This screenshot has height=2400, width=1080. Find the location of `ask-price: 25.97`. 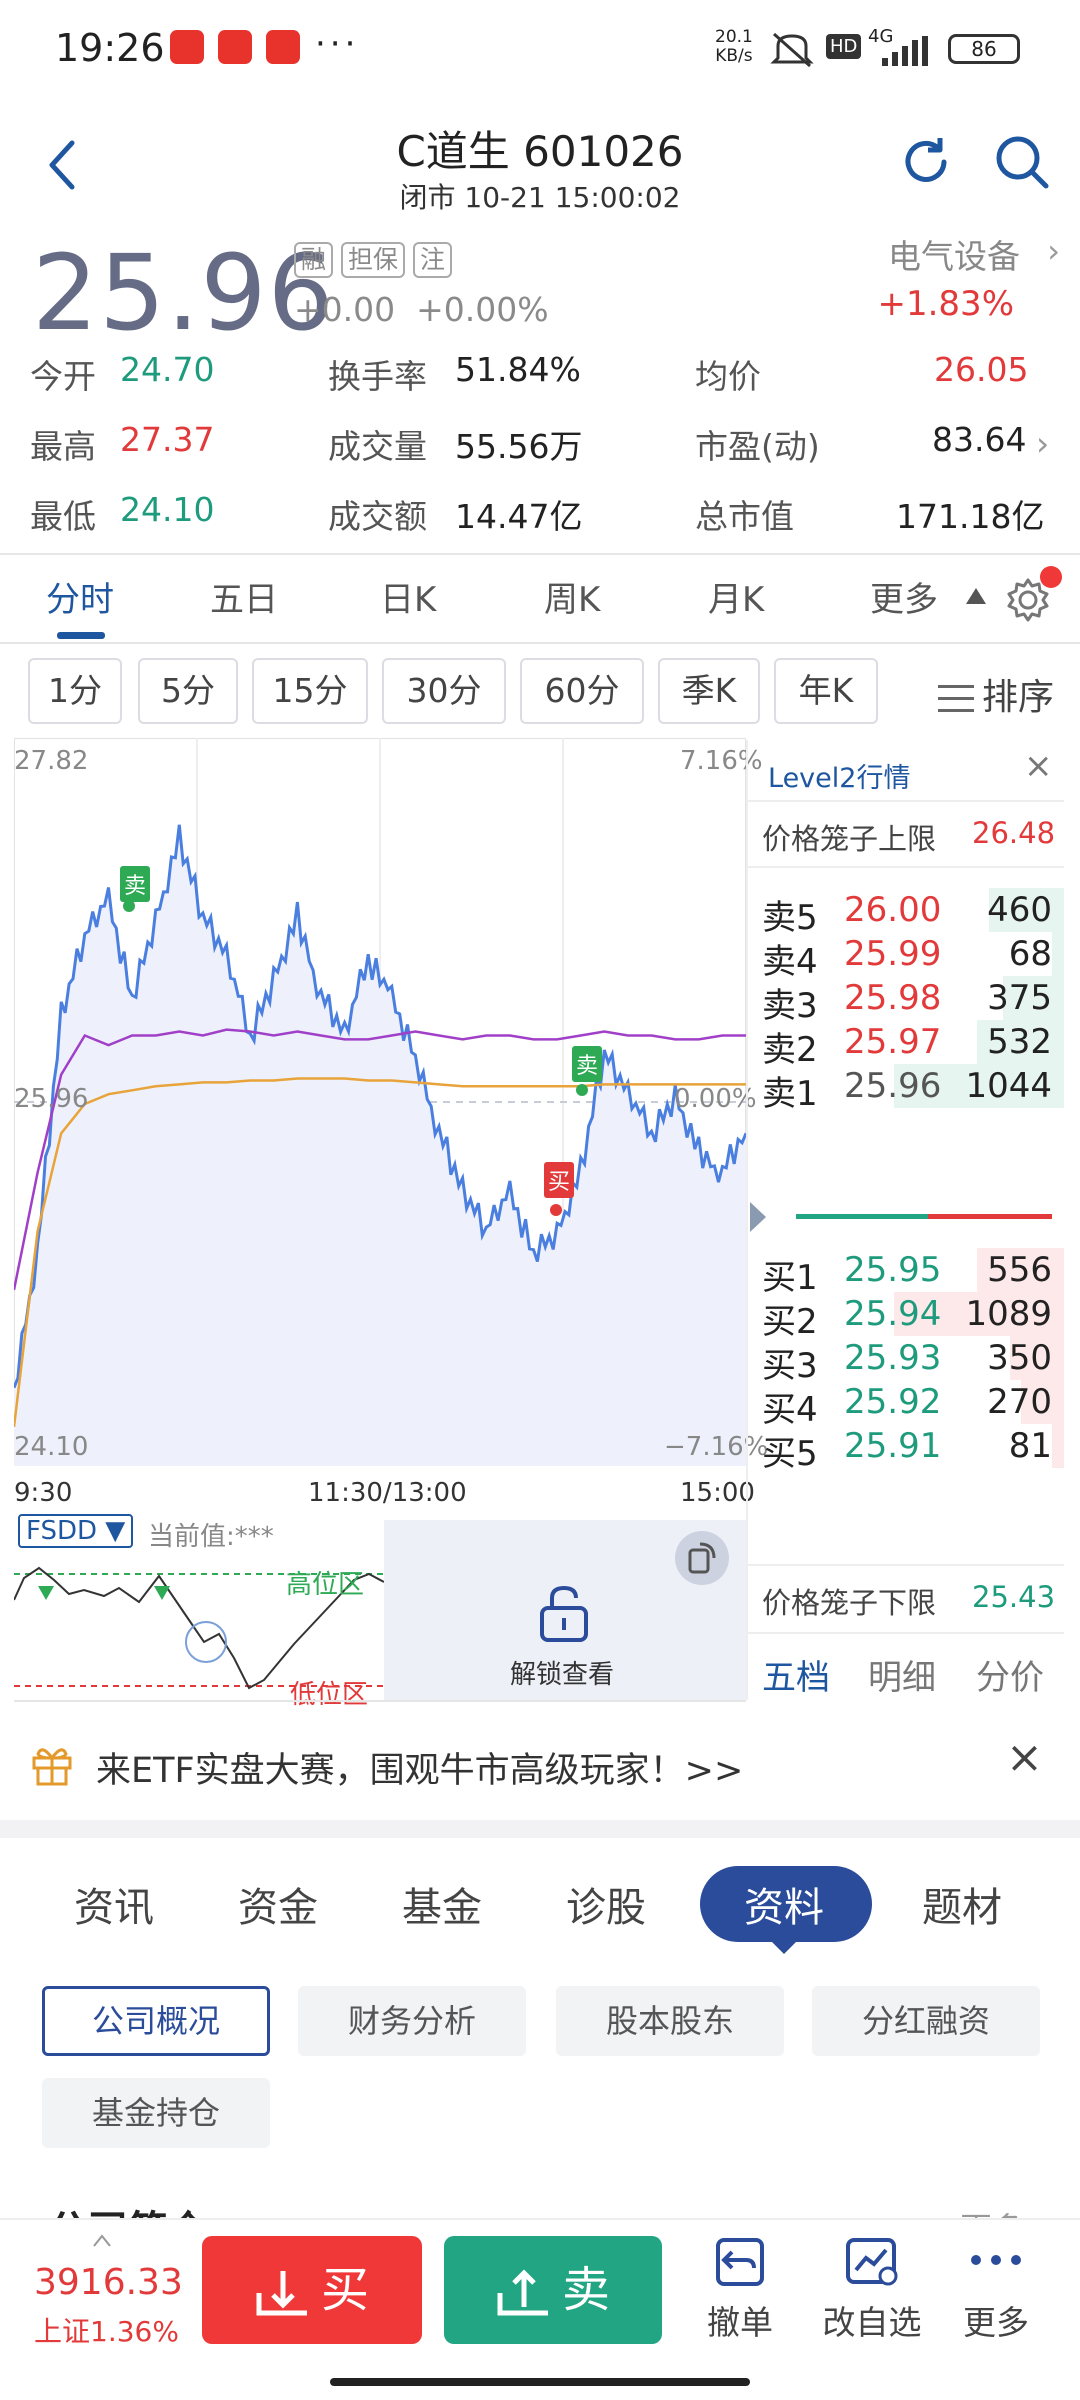

ask-price: 25.97 is located at coordinates (893, 1042).